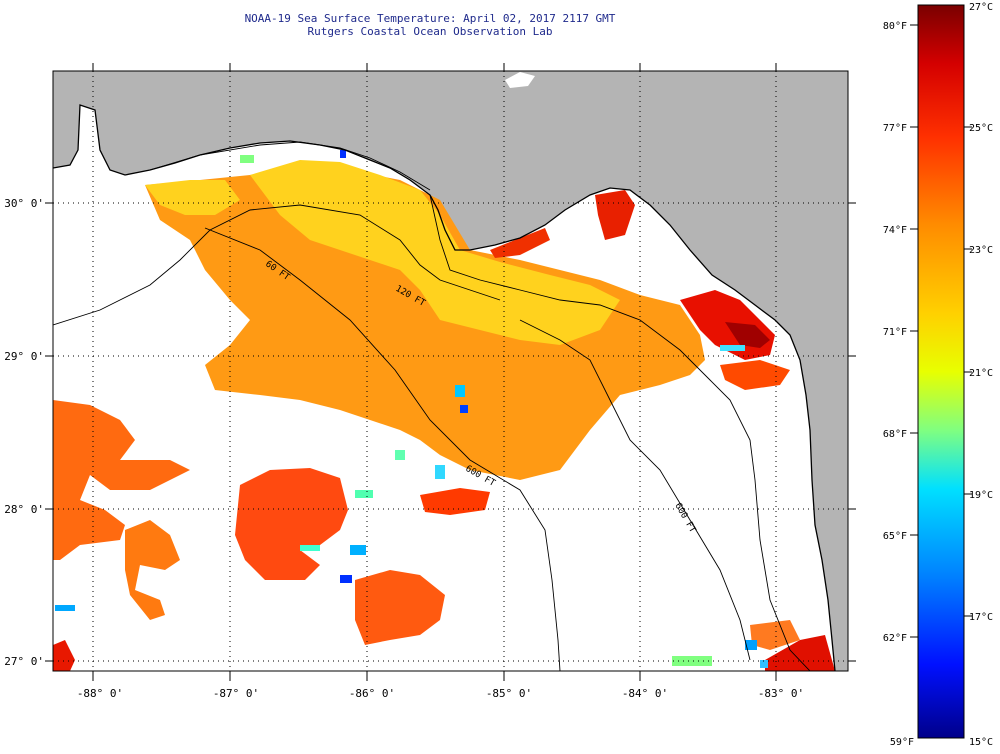 The width and height of the screenshot is (1000, 754). I want to click on sst-darkred-bigbend, so click(747, 335).